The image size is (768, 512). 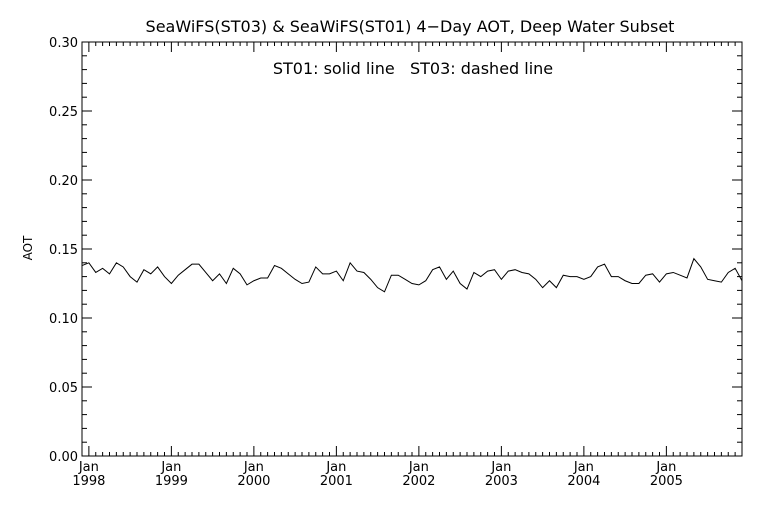 What do you see at coordinates (501, 481) in the screenshot?
I see `x-tick-year-label: 2003` at bounding box center [501, 481].